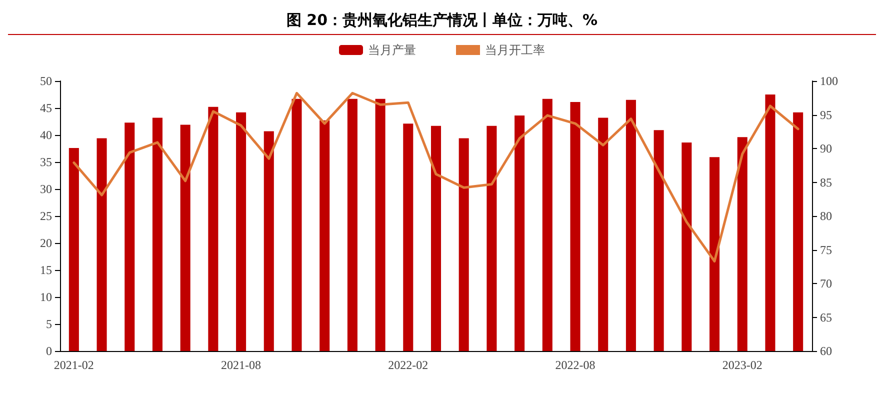 Image resolution: width=884 pixels, height=416 pixels. I want to click on y2-tick-label: 85, so click(826, 182).